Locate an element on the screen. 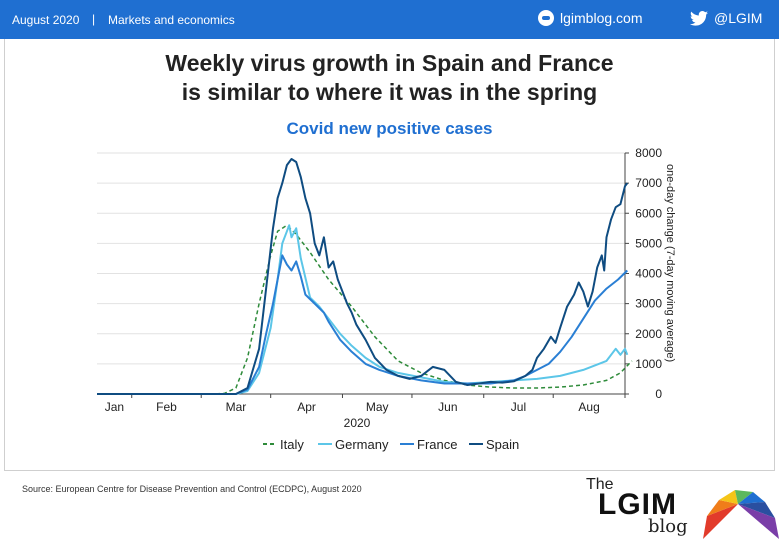 The image size is (779, 539). chart-title: Covid new positive cases is located at coordinates (389, 128).